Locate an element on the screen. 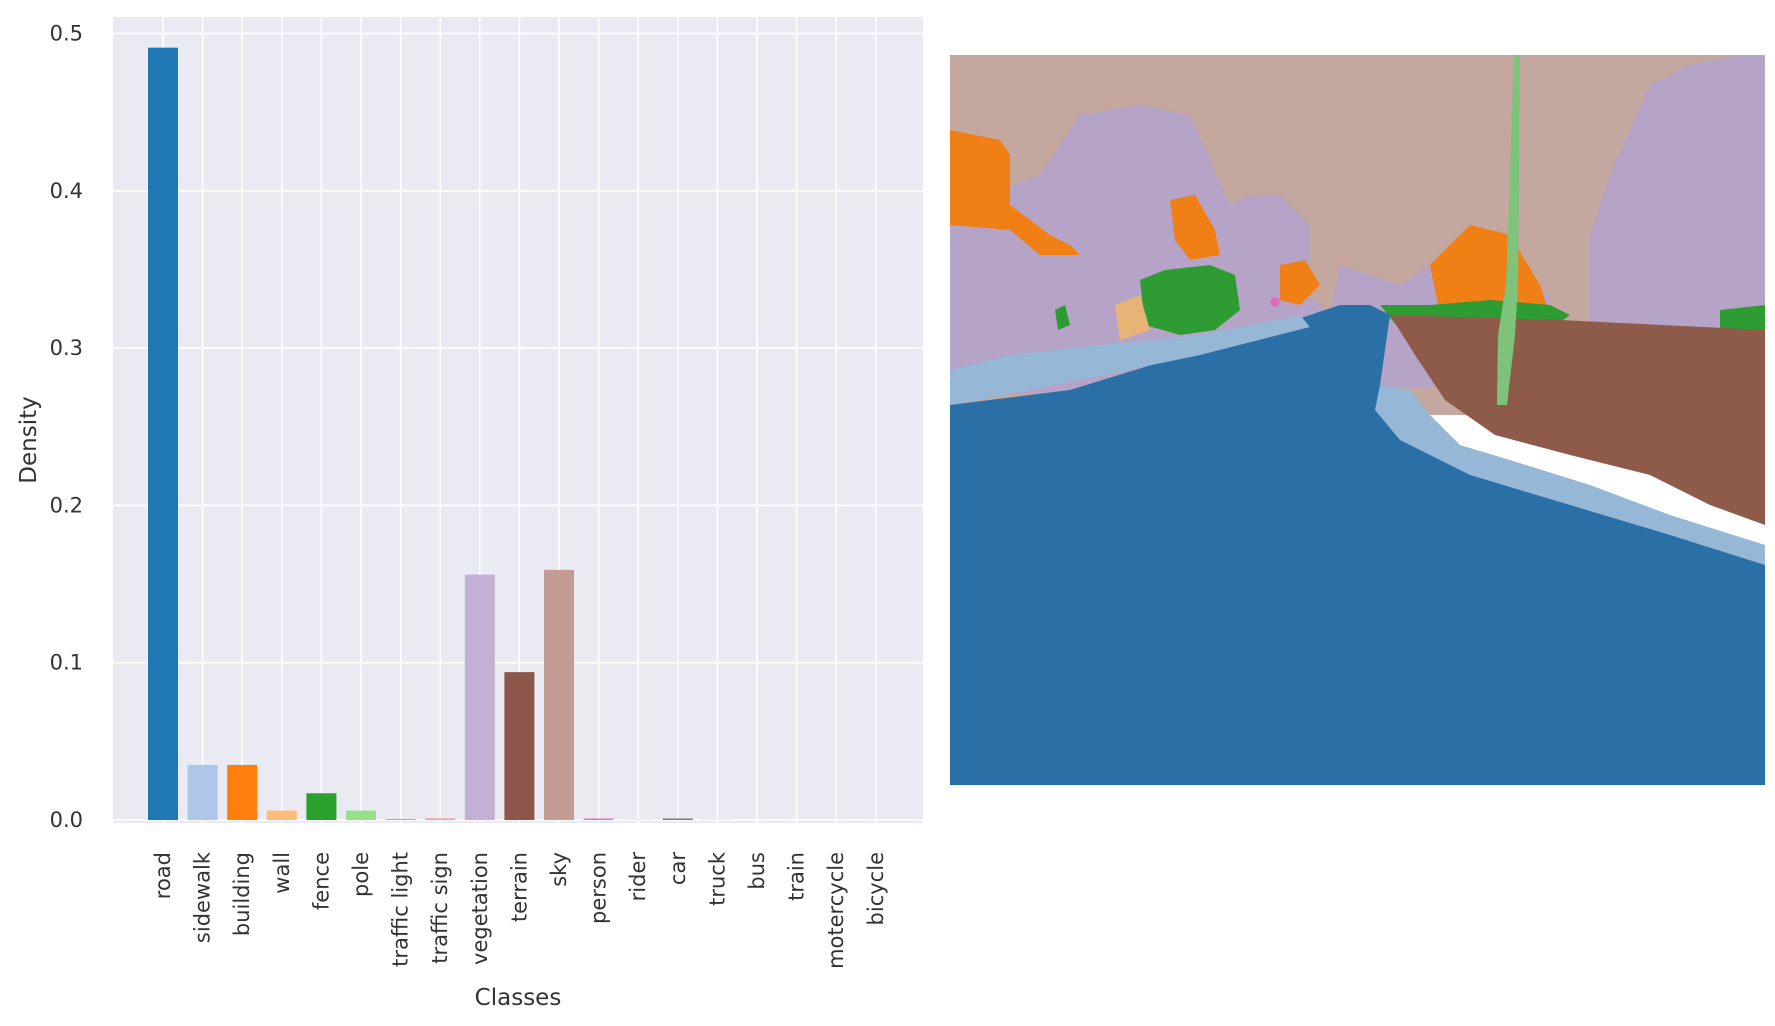  bar-traffic-sign is located at coordinates (440, 819).